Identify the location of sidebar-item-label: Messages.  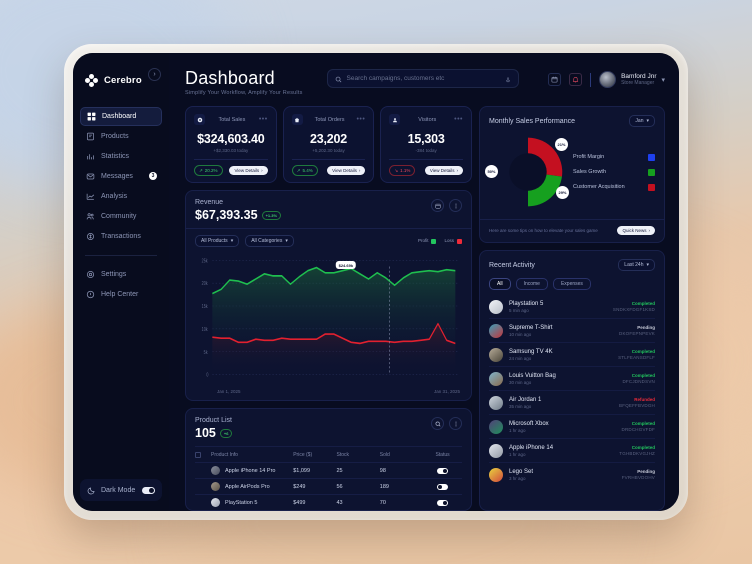
(117, 176).